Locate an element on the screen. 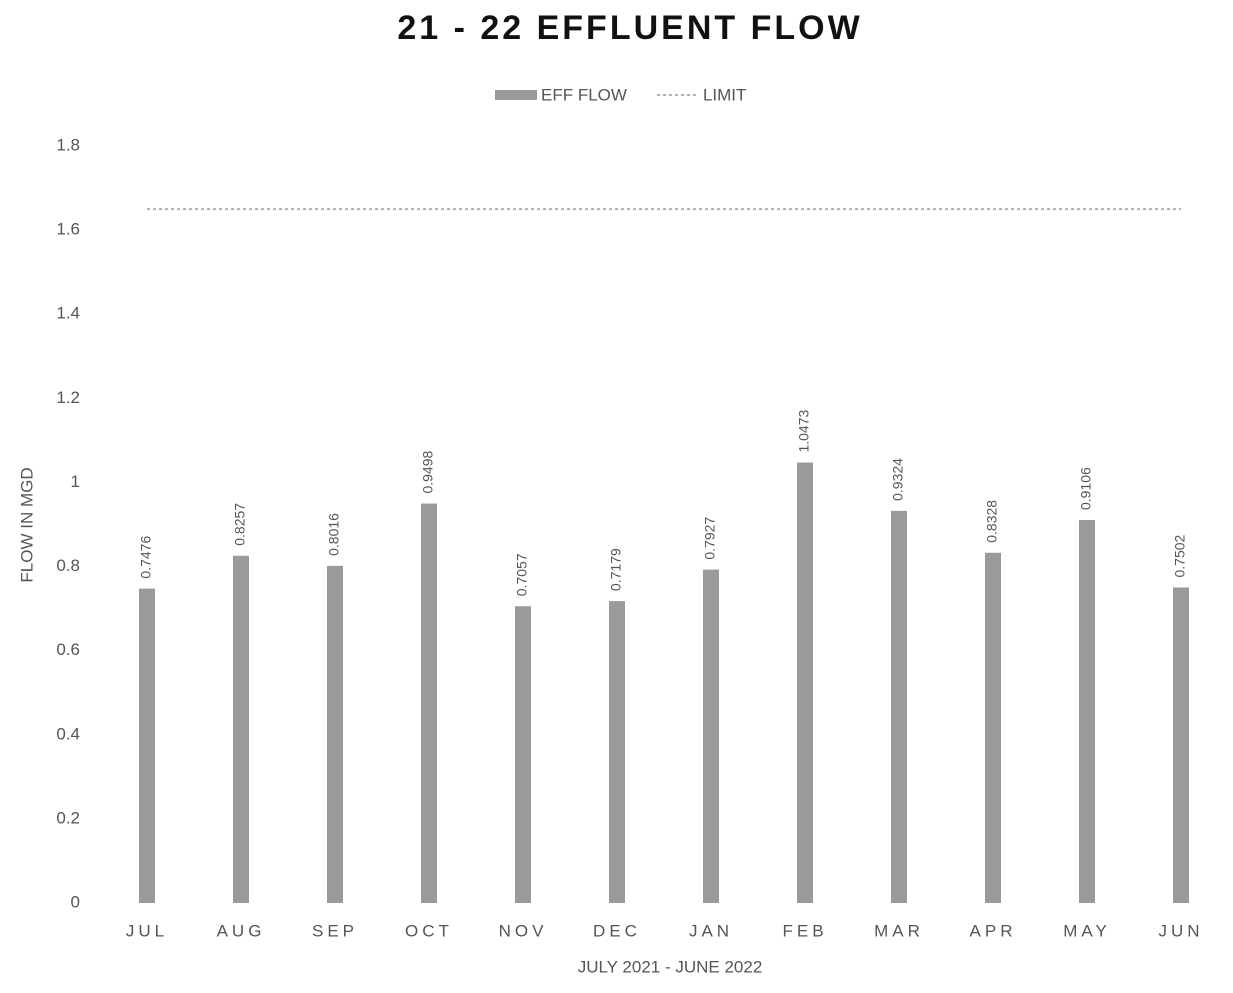  data-label: 0.7057 is located at coordinates (522, 574).